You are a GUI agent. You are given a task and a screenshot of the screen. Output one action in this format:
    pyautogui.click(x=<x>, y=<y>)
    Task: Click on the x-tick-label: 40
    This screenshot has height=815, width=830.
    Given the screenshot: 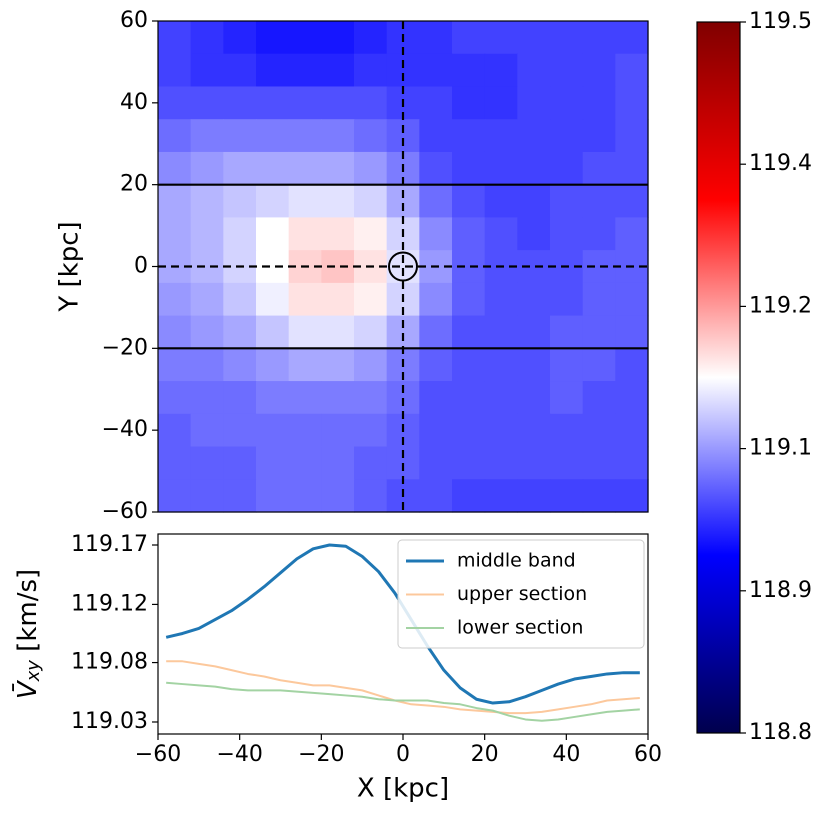 What is the action you would take?
    pyautogui.click(x=566, y=754)
    